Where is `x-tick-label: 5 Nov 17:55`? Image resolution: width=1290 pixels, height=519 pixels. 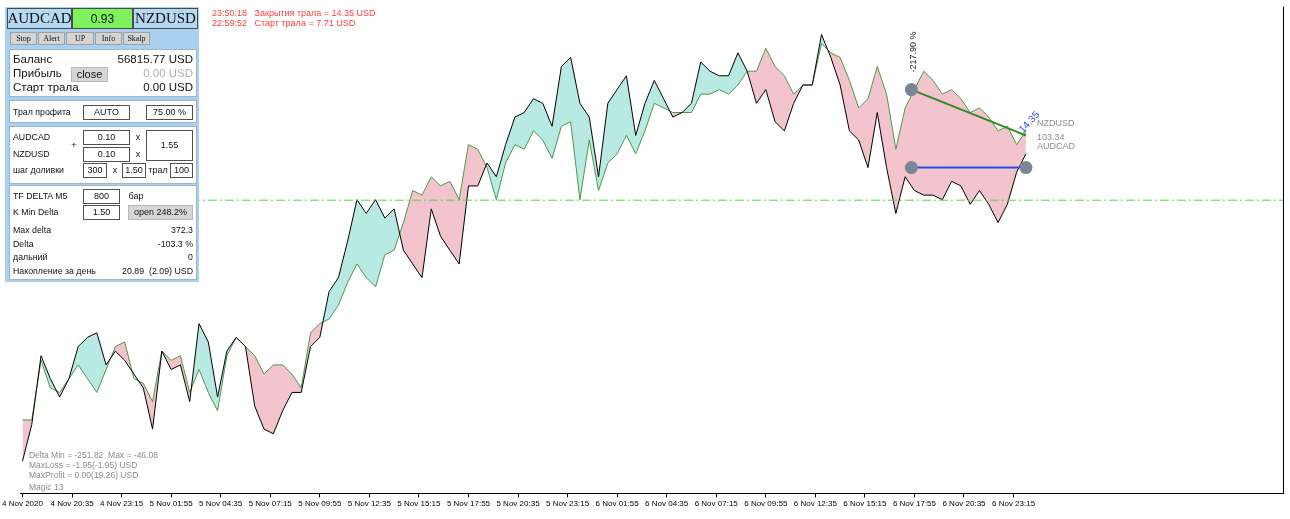
x-tick-label: 5 Nov 17:55 is located at coordinates (468, 504).